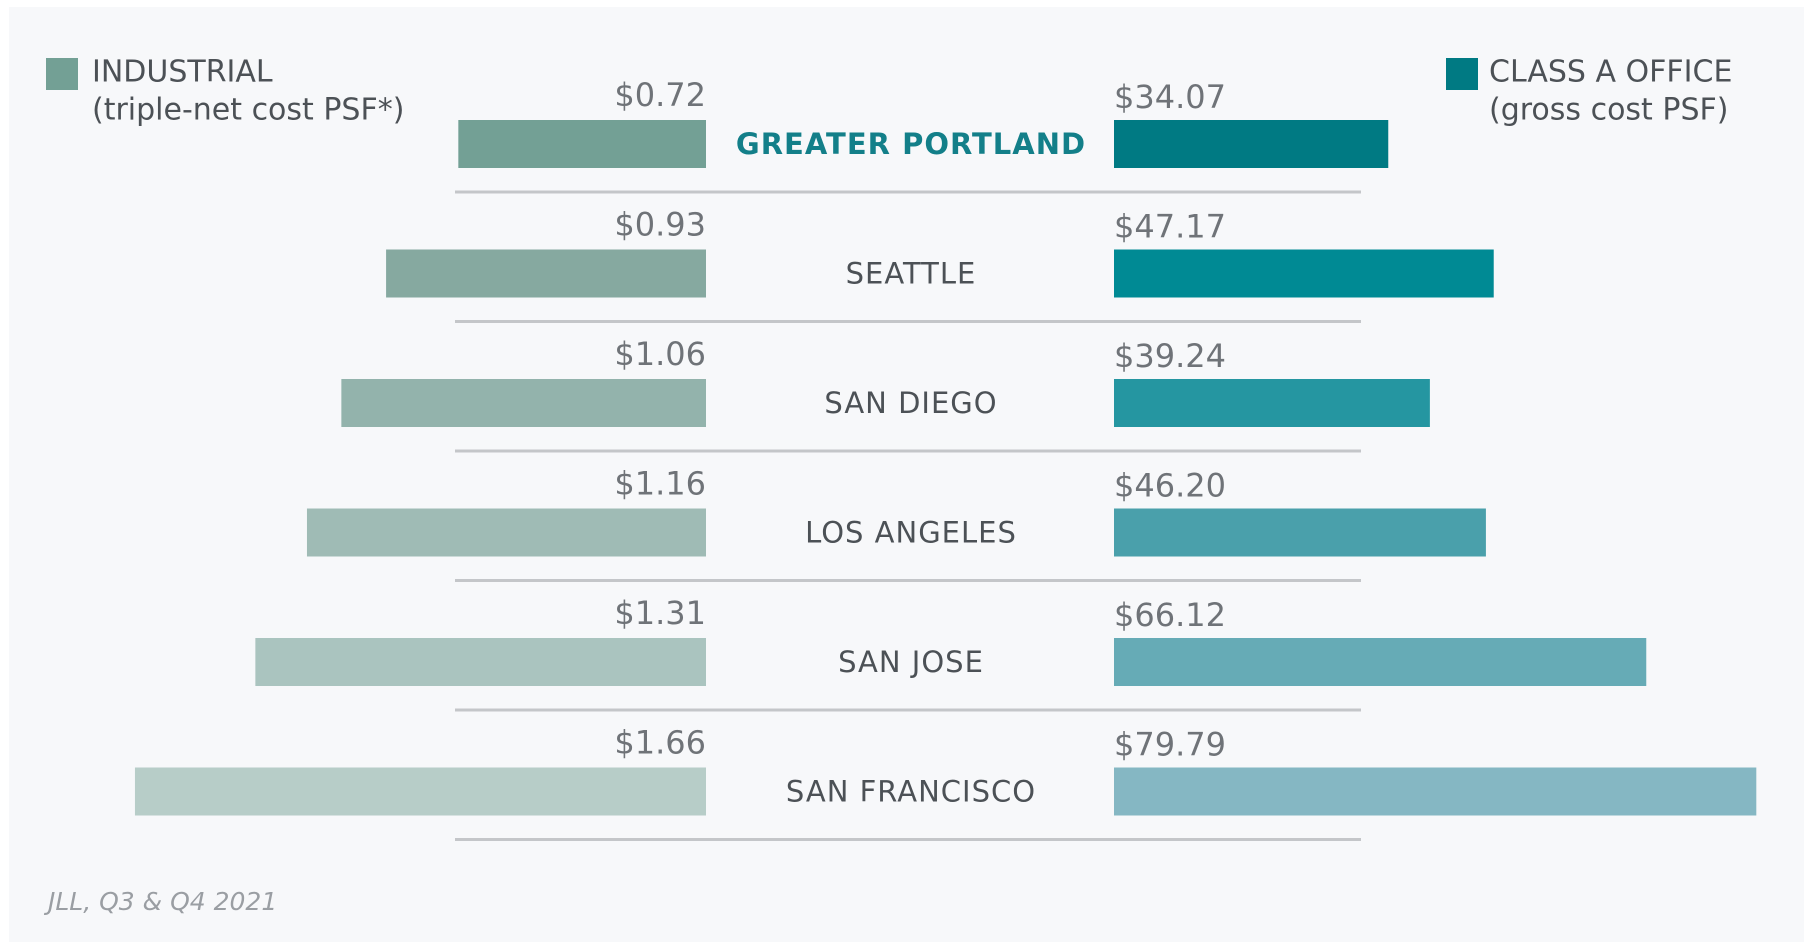  I want to click on category-label: SAN FRANCISCO, so click(911, 792).